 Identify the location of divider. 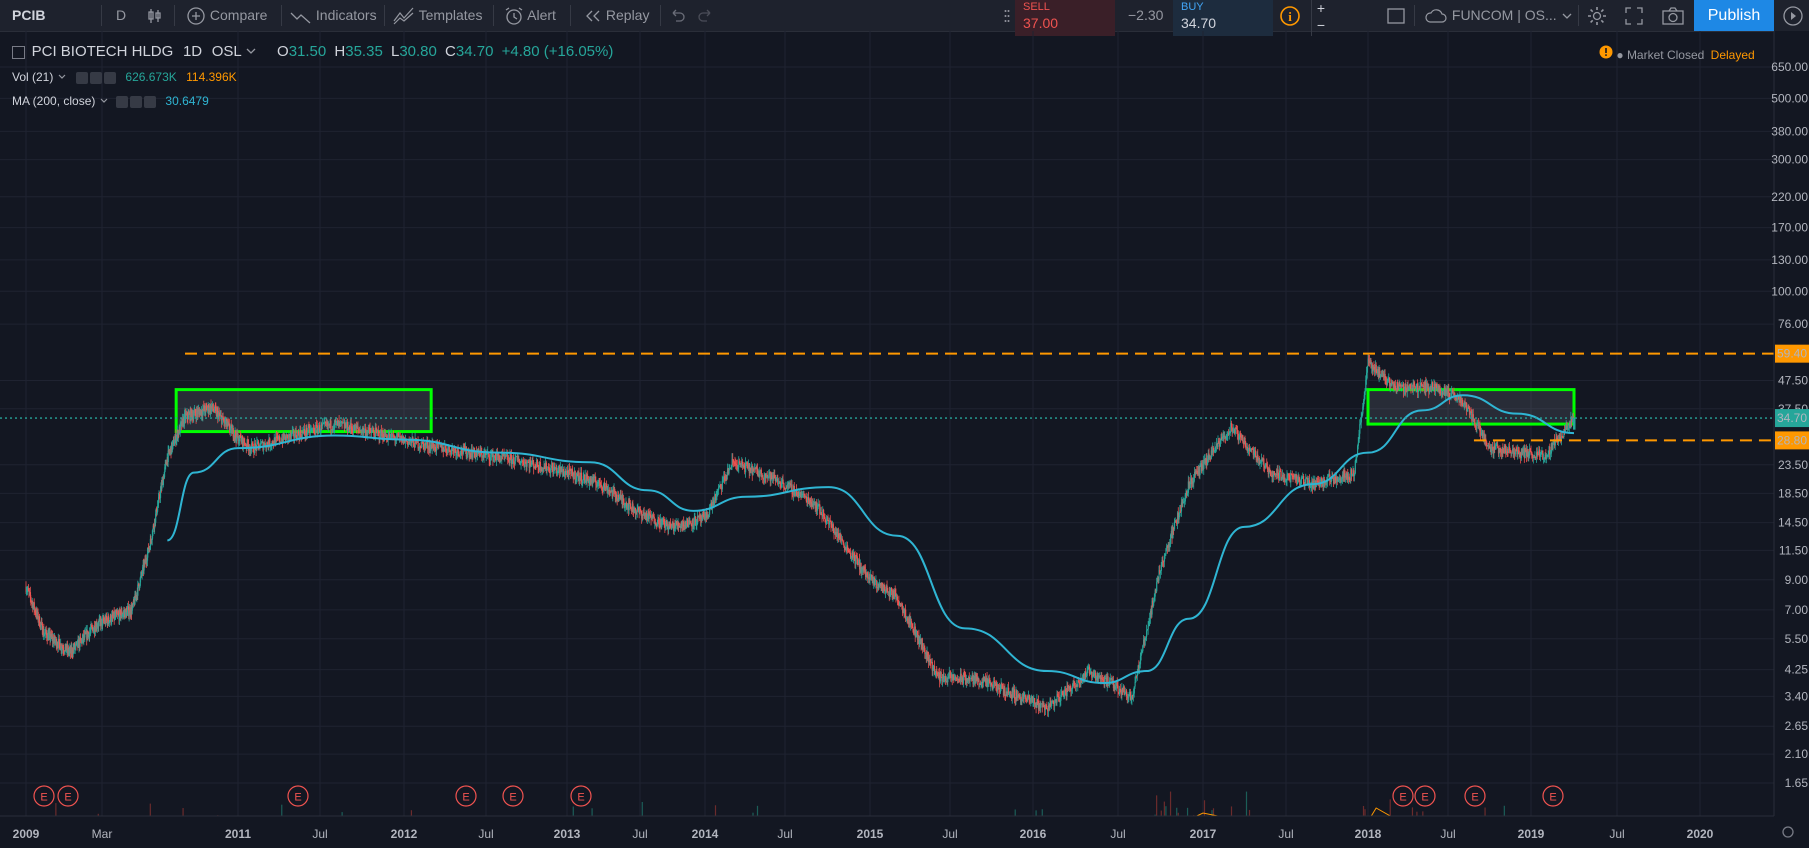
(493, 15).